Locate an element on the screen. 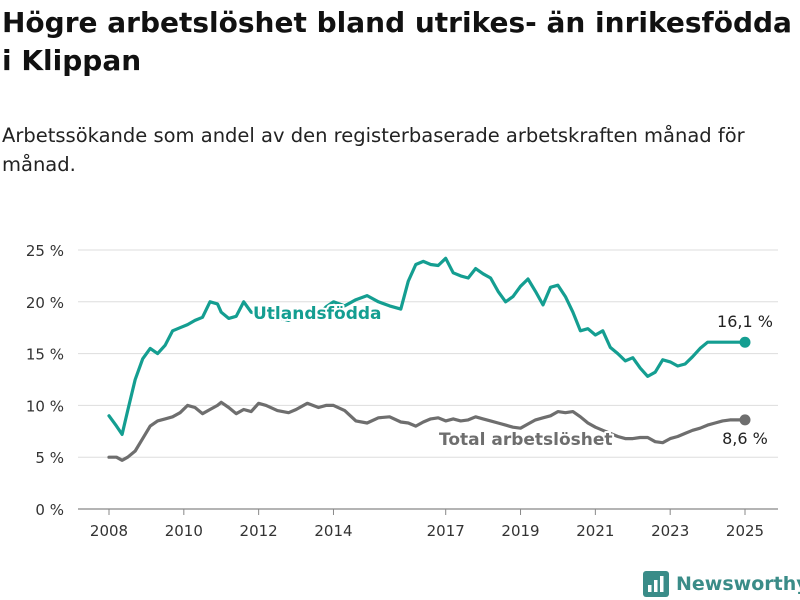 Image resolution: width=800 pixels, height=600 pixels. x-tick-label: 2014 is located at coordinates (333, 531).